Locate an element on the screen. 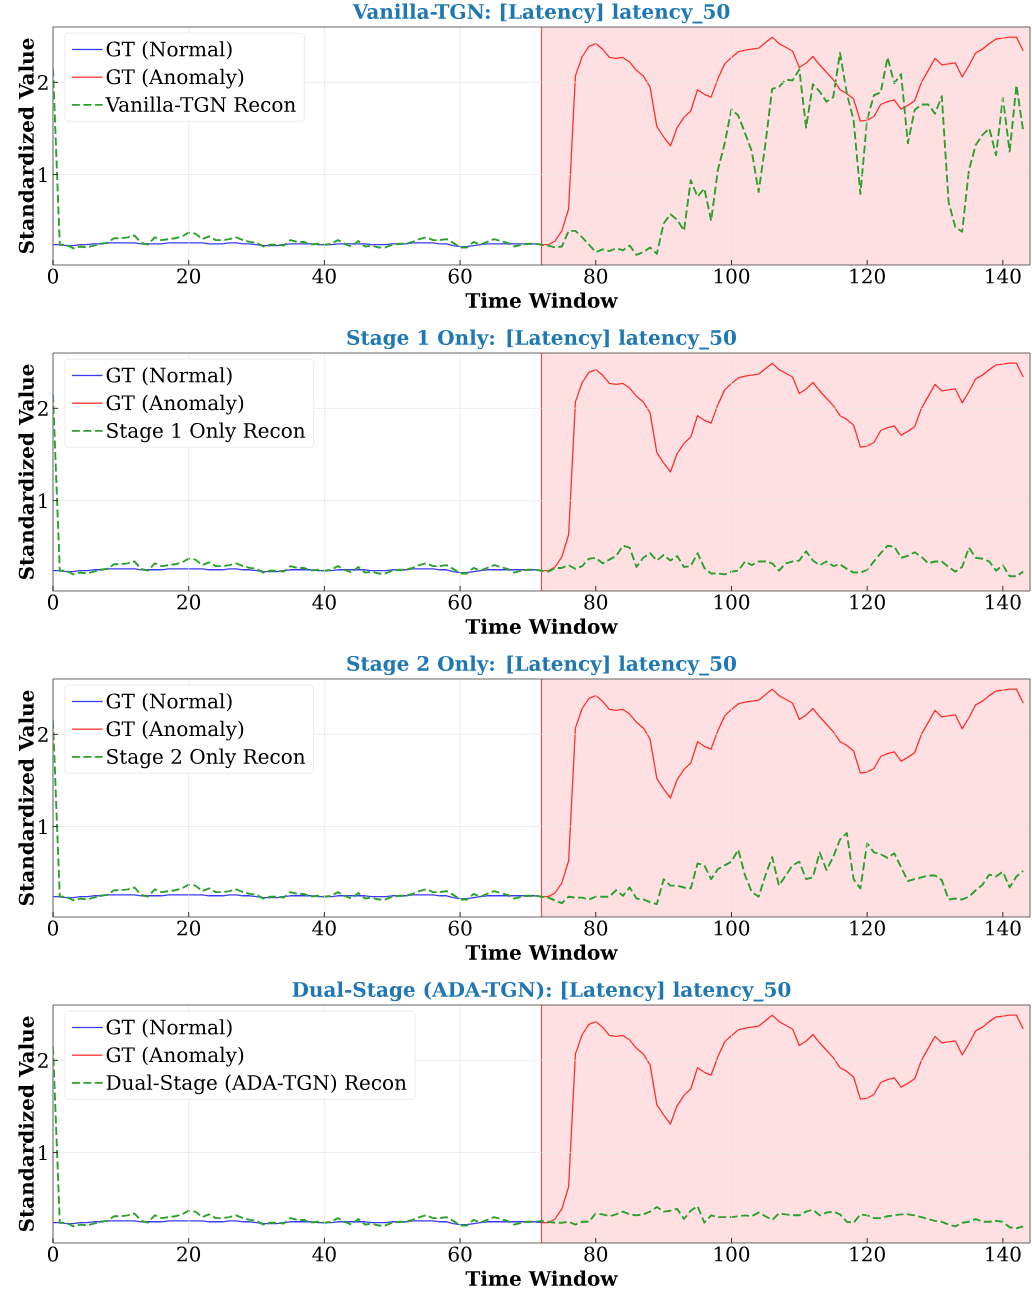 The image size is (1032, 1295). legend-label: Stage 1 Only Recon is located at coordinates (206, 432).